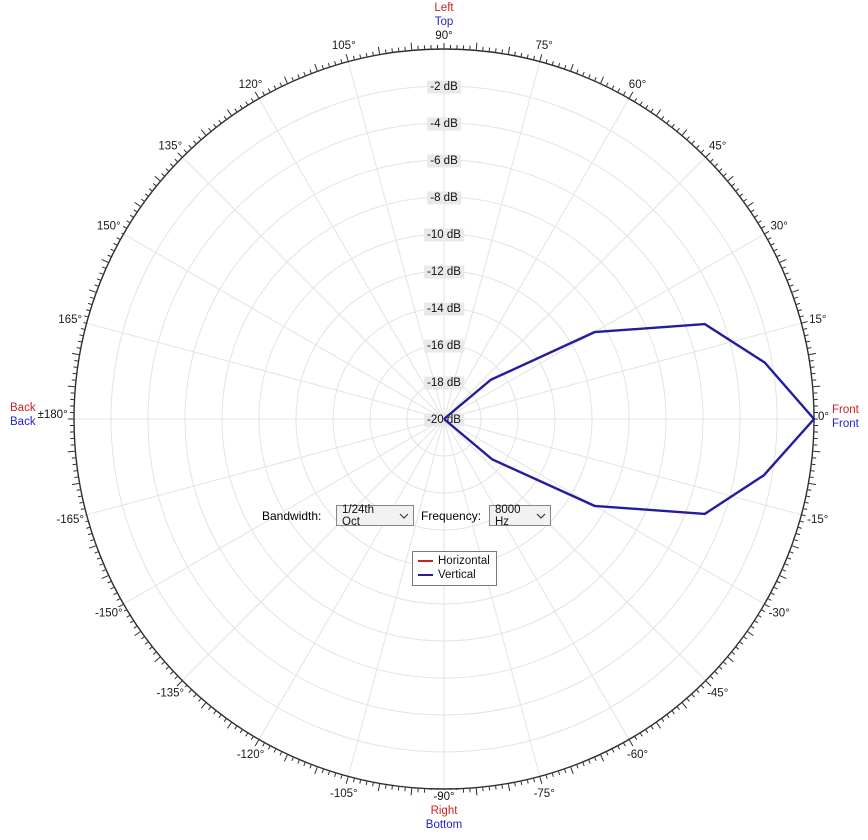 This screenshot has height=840, width=868. What do you see at coordinates (170, 146) in the screenshot?
I see `angle-label: 135°` at bounding box center [170, 146].